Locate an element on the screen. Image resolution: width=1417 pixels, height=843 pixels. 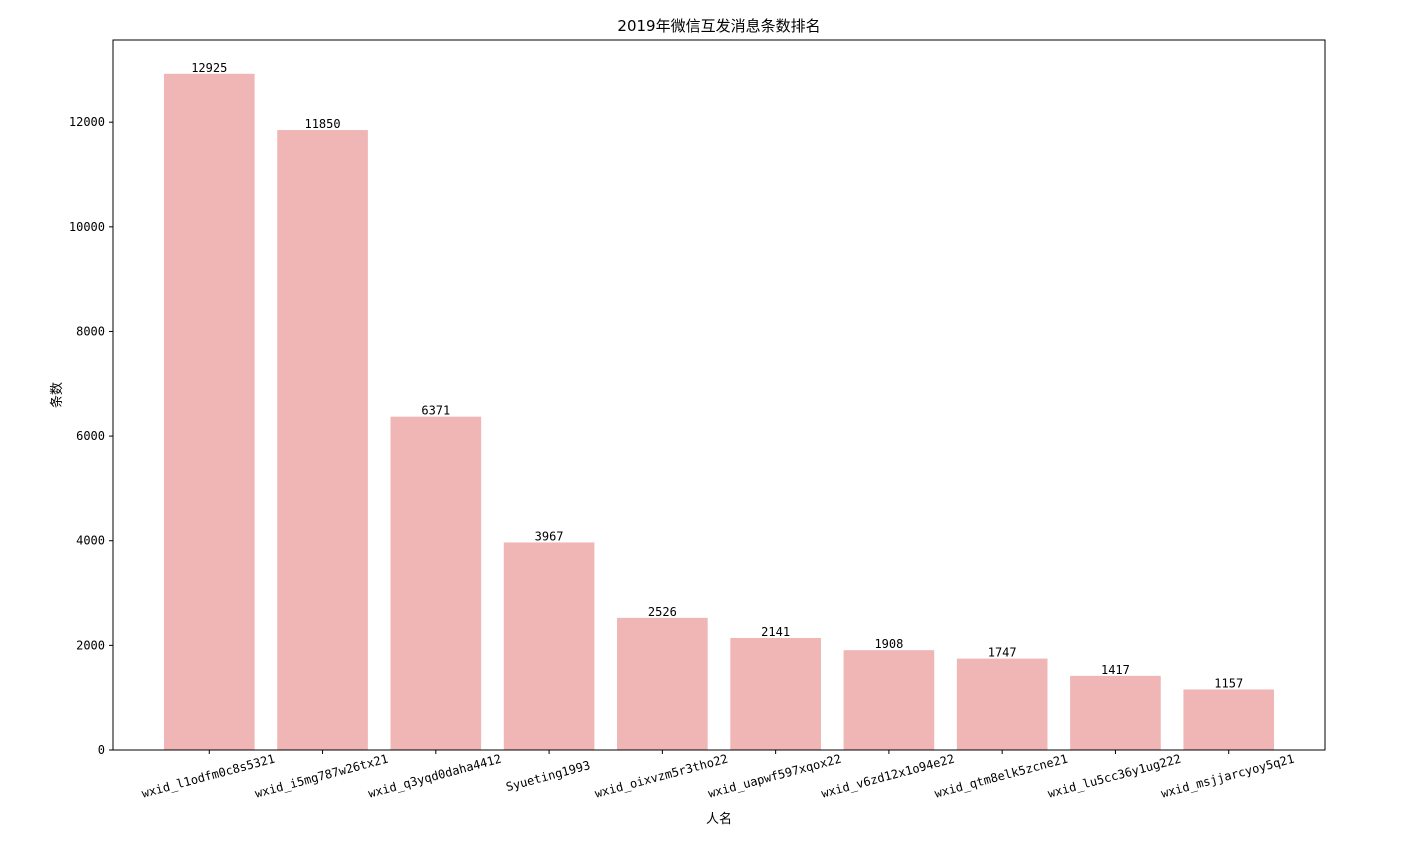
value-label: 1747 is located at coordinates (1002, 653).